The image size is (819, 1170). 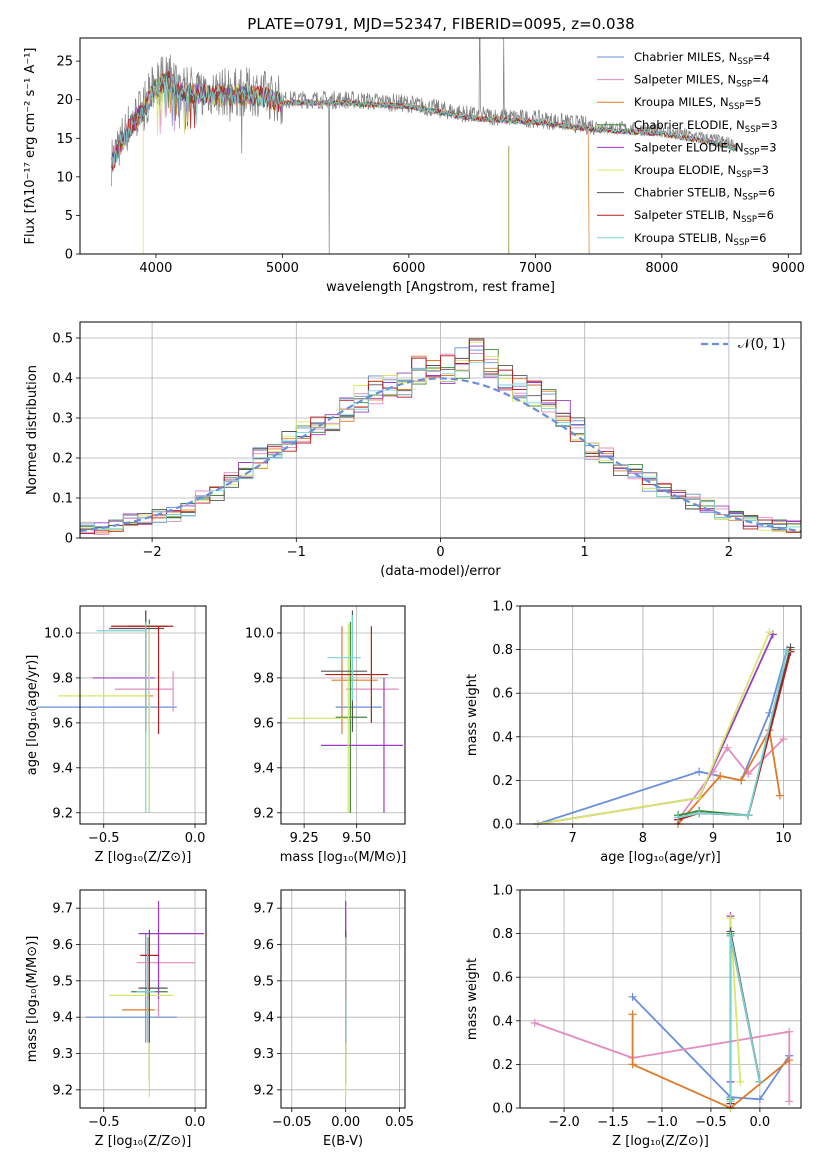 What do you see at coordinates (32, 430) in the screenshot?
I see `y-axis-label: Normed distribution` at bounding box center [32, 430].